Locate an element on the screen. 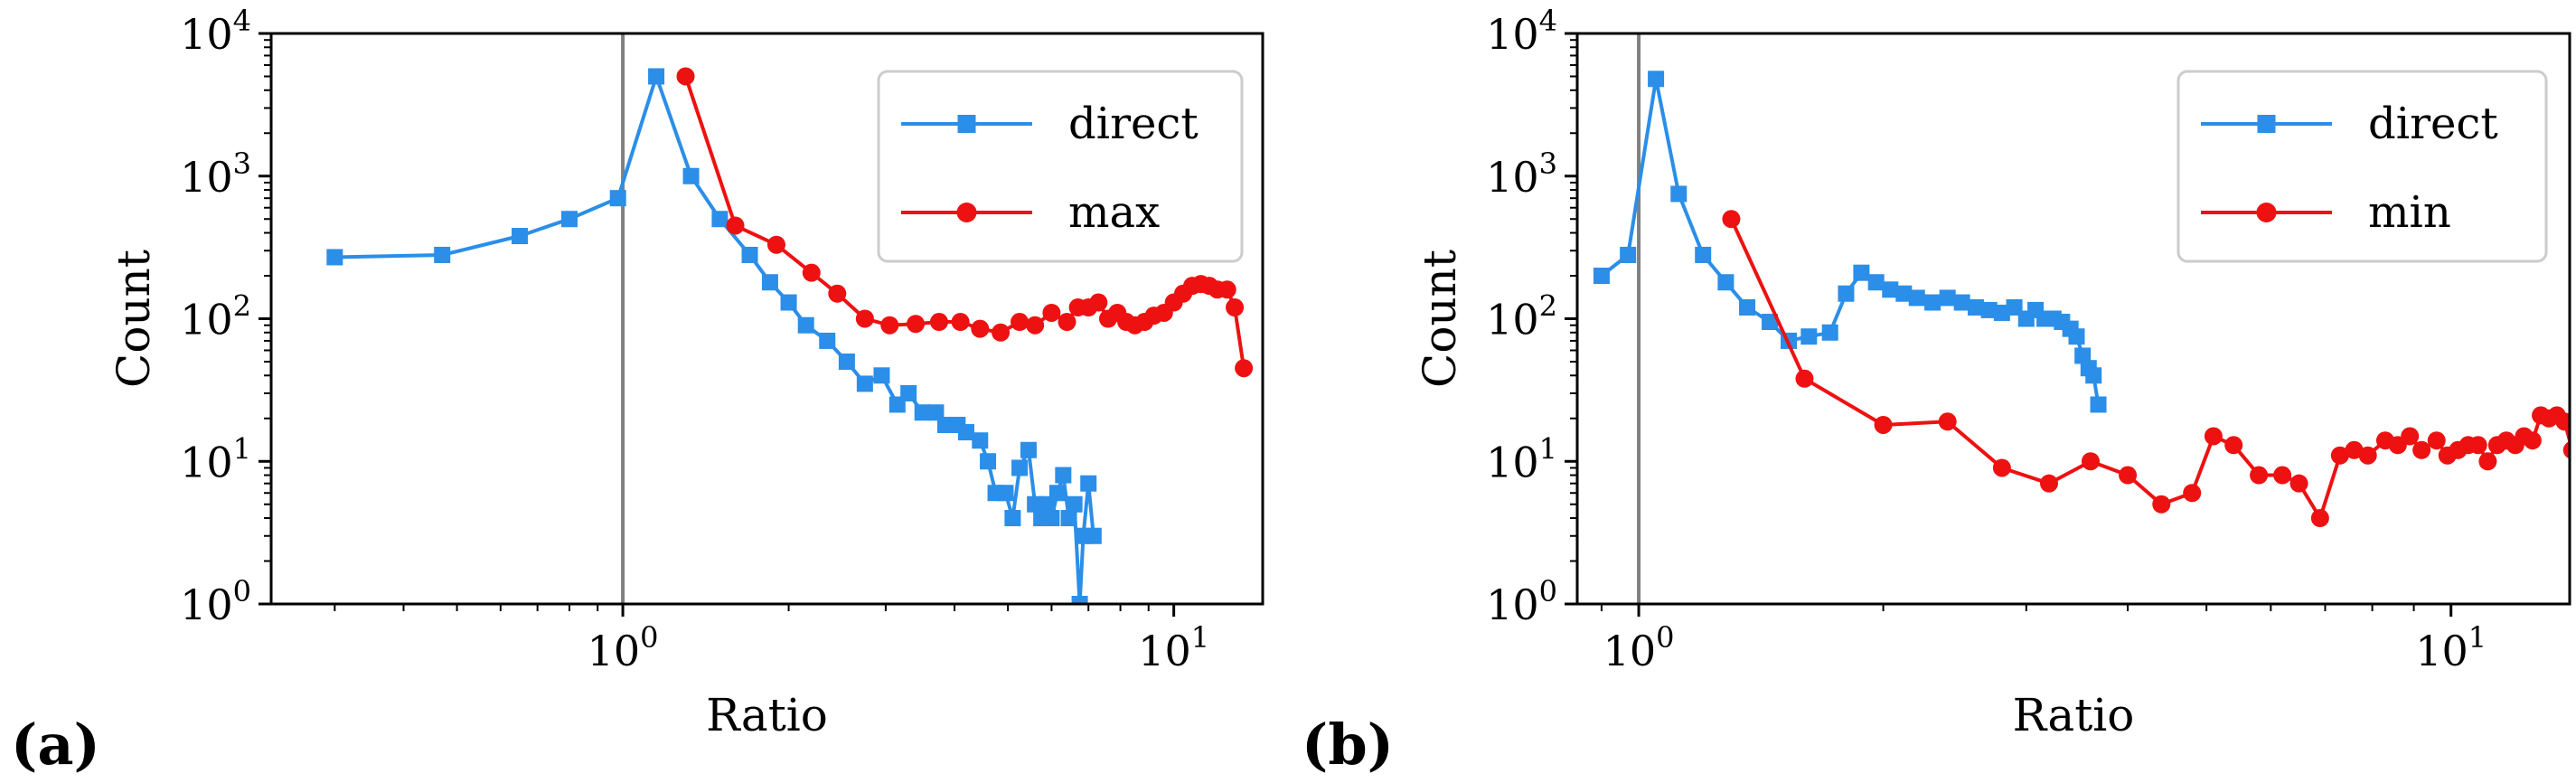  legend-max-marker is located at coordinates (967, 212).